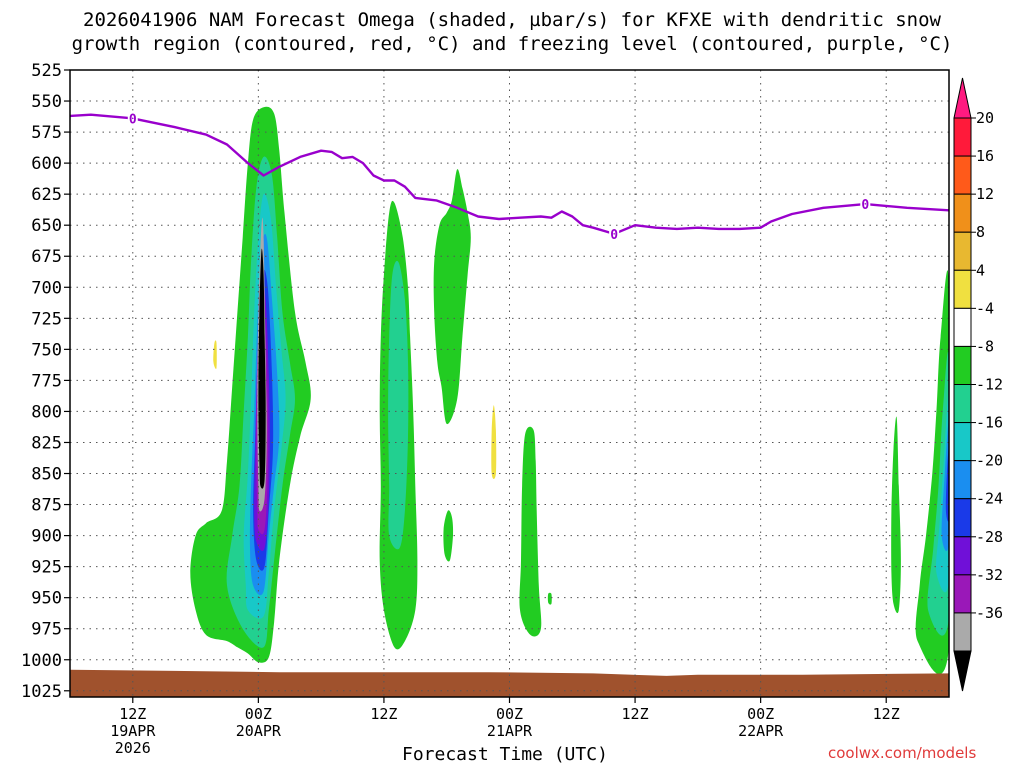  What do you see at coordinates (989, 423) in the screenshot?
I see `colorbar-label-8: -16` at bounding box center [989, 423].